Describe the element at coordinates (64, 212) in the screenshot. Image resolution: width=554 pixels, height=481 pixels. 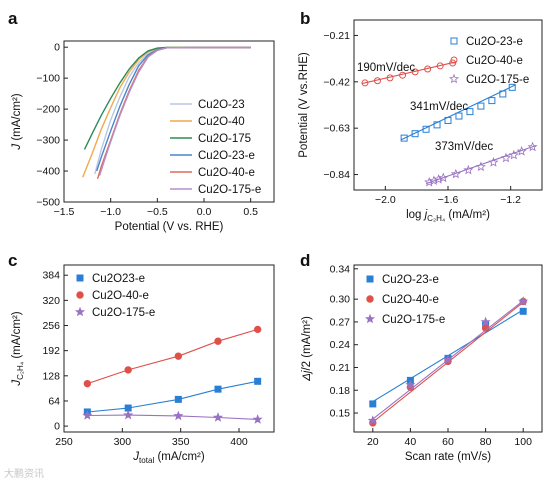
I see `x-tick-label: −1.5` at that location.